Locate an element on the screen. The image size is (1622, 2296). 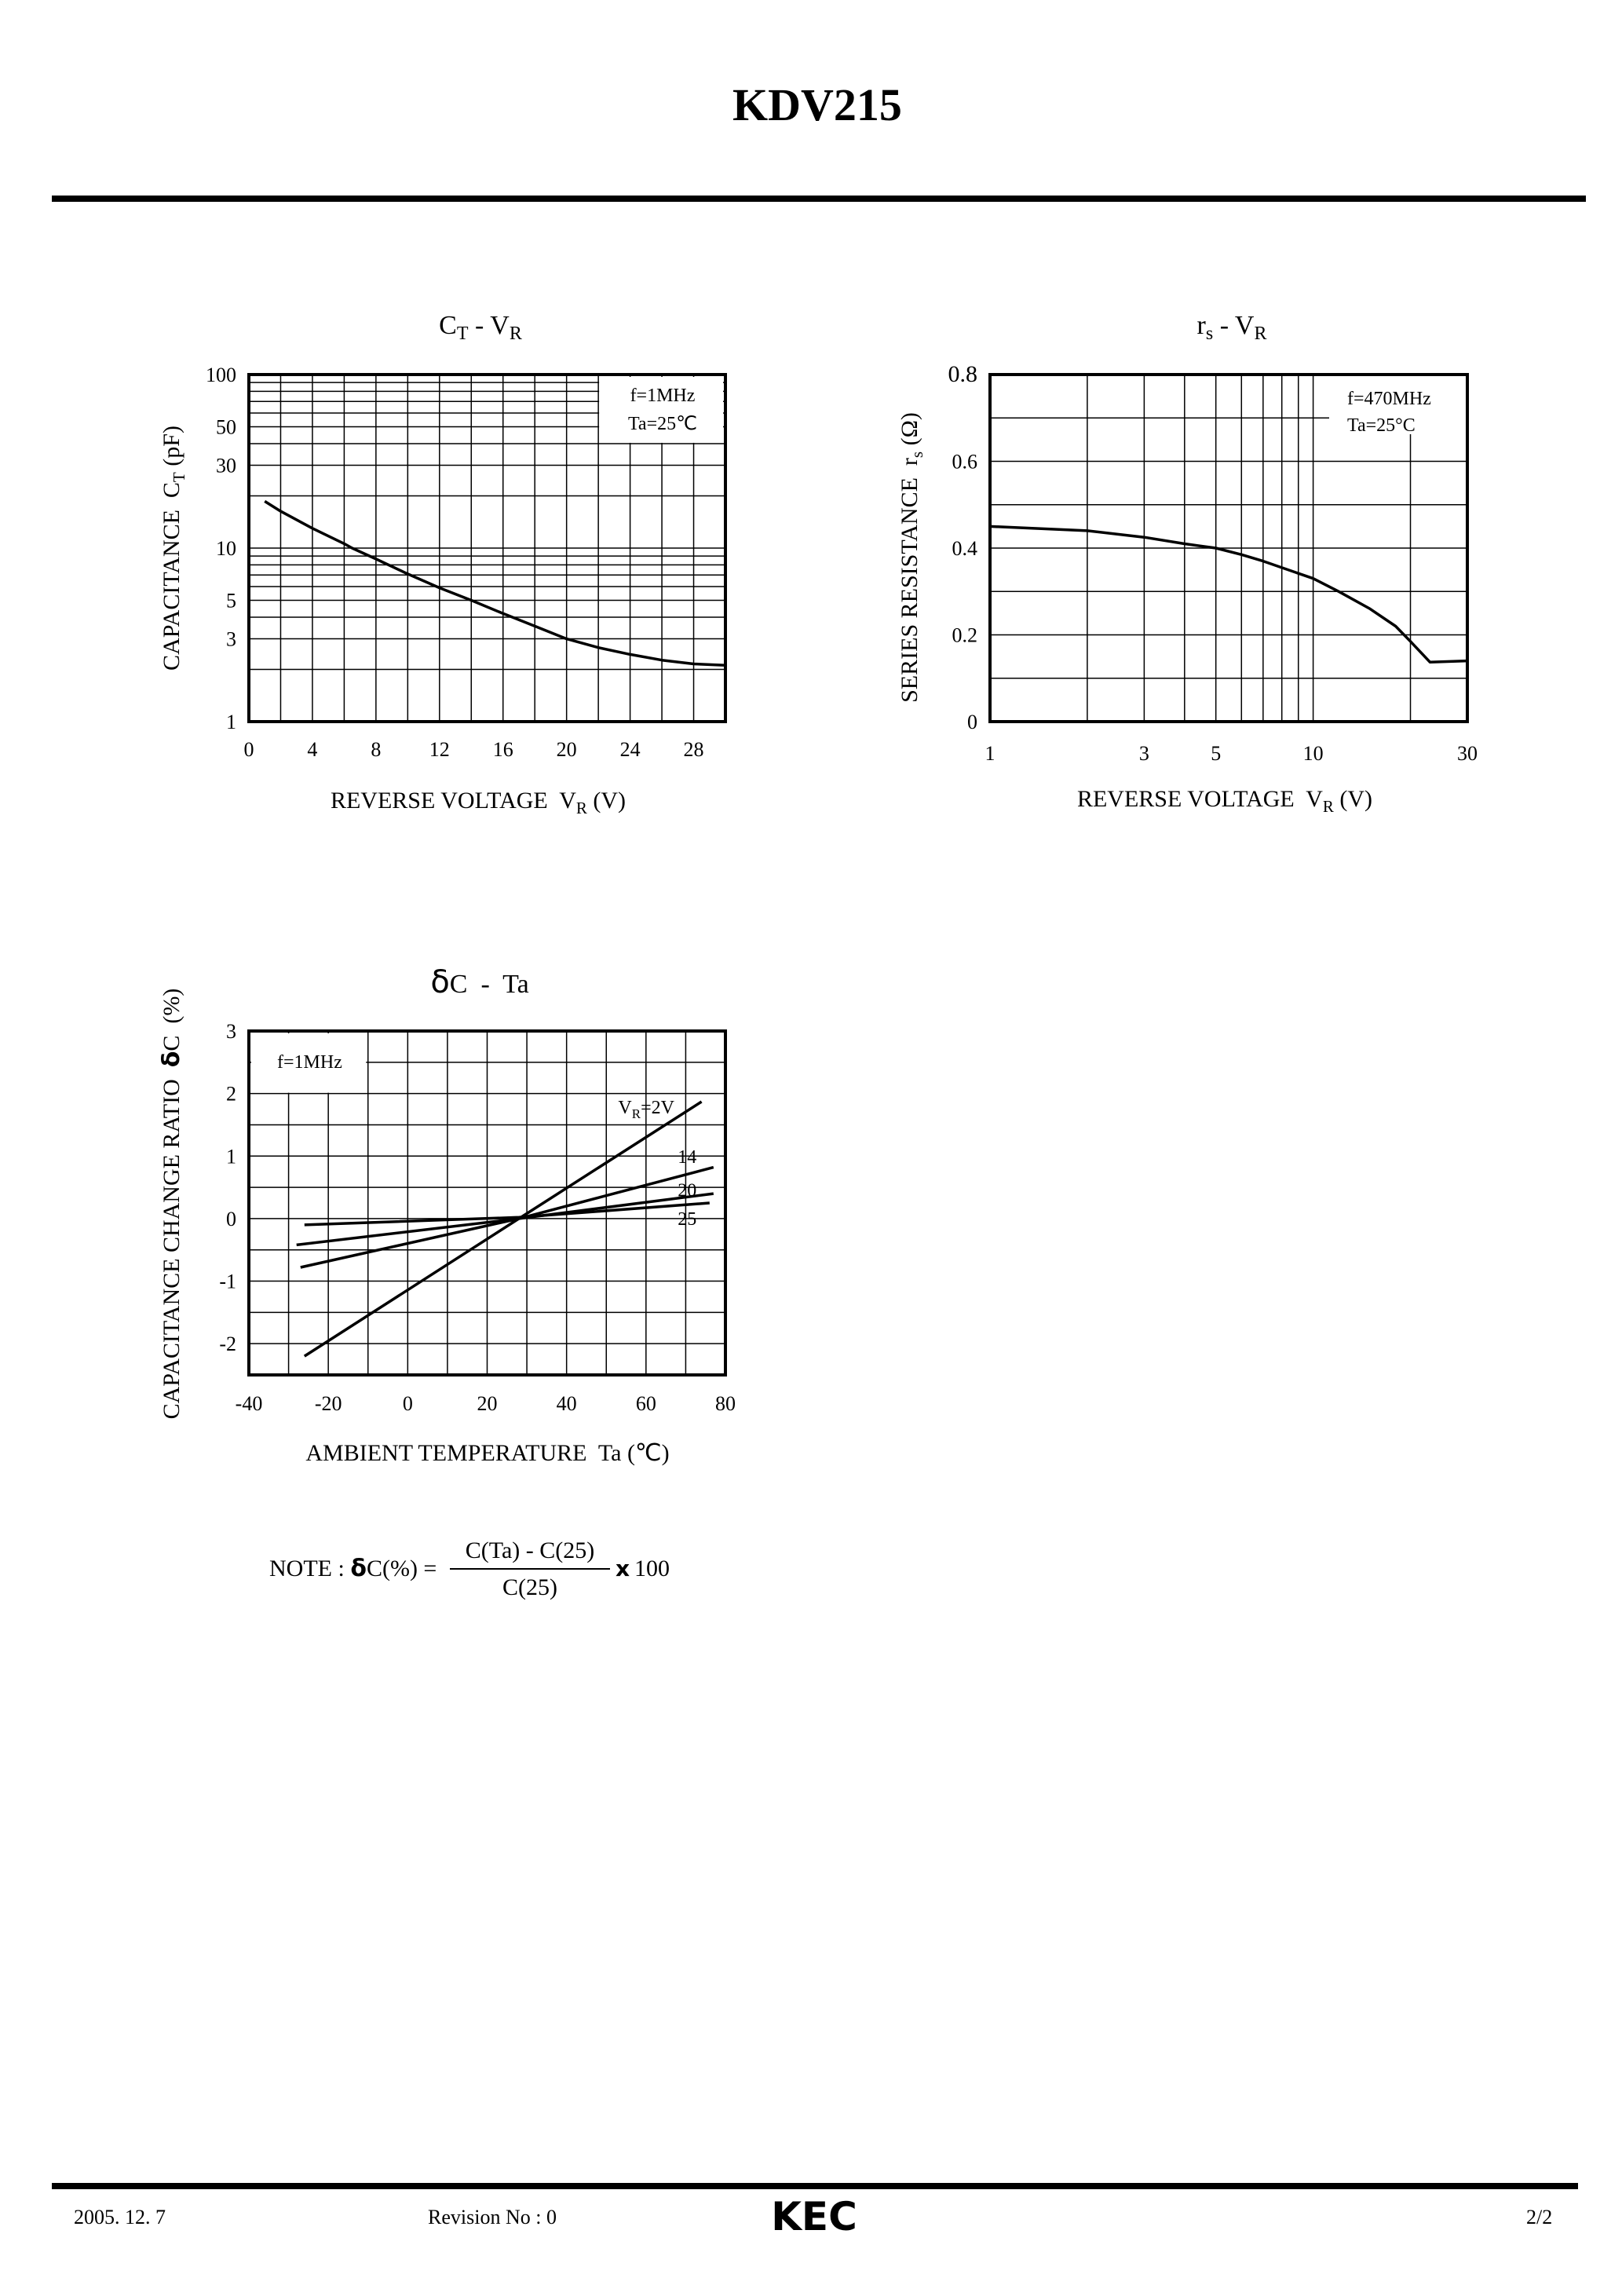
page-title: KDV215 is located at coordinates (817, 104).